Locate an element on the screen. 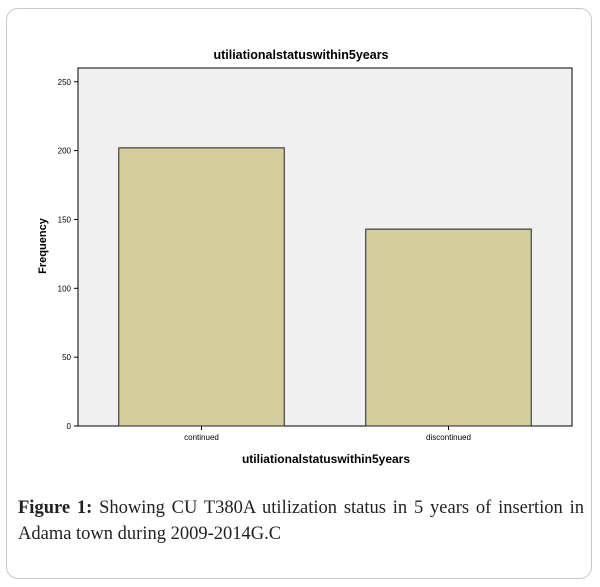 This screenshot has width=600, height=587. x-tick-label: discontinued is located at coordinates (448, 437).